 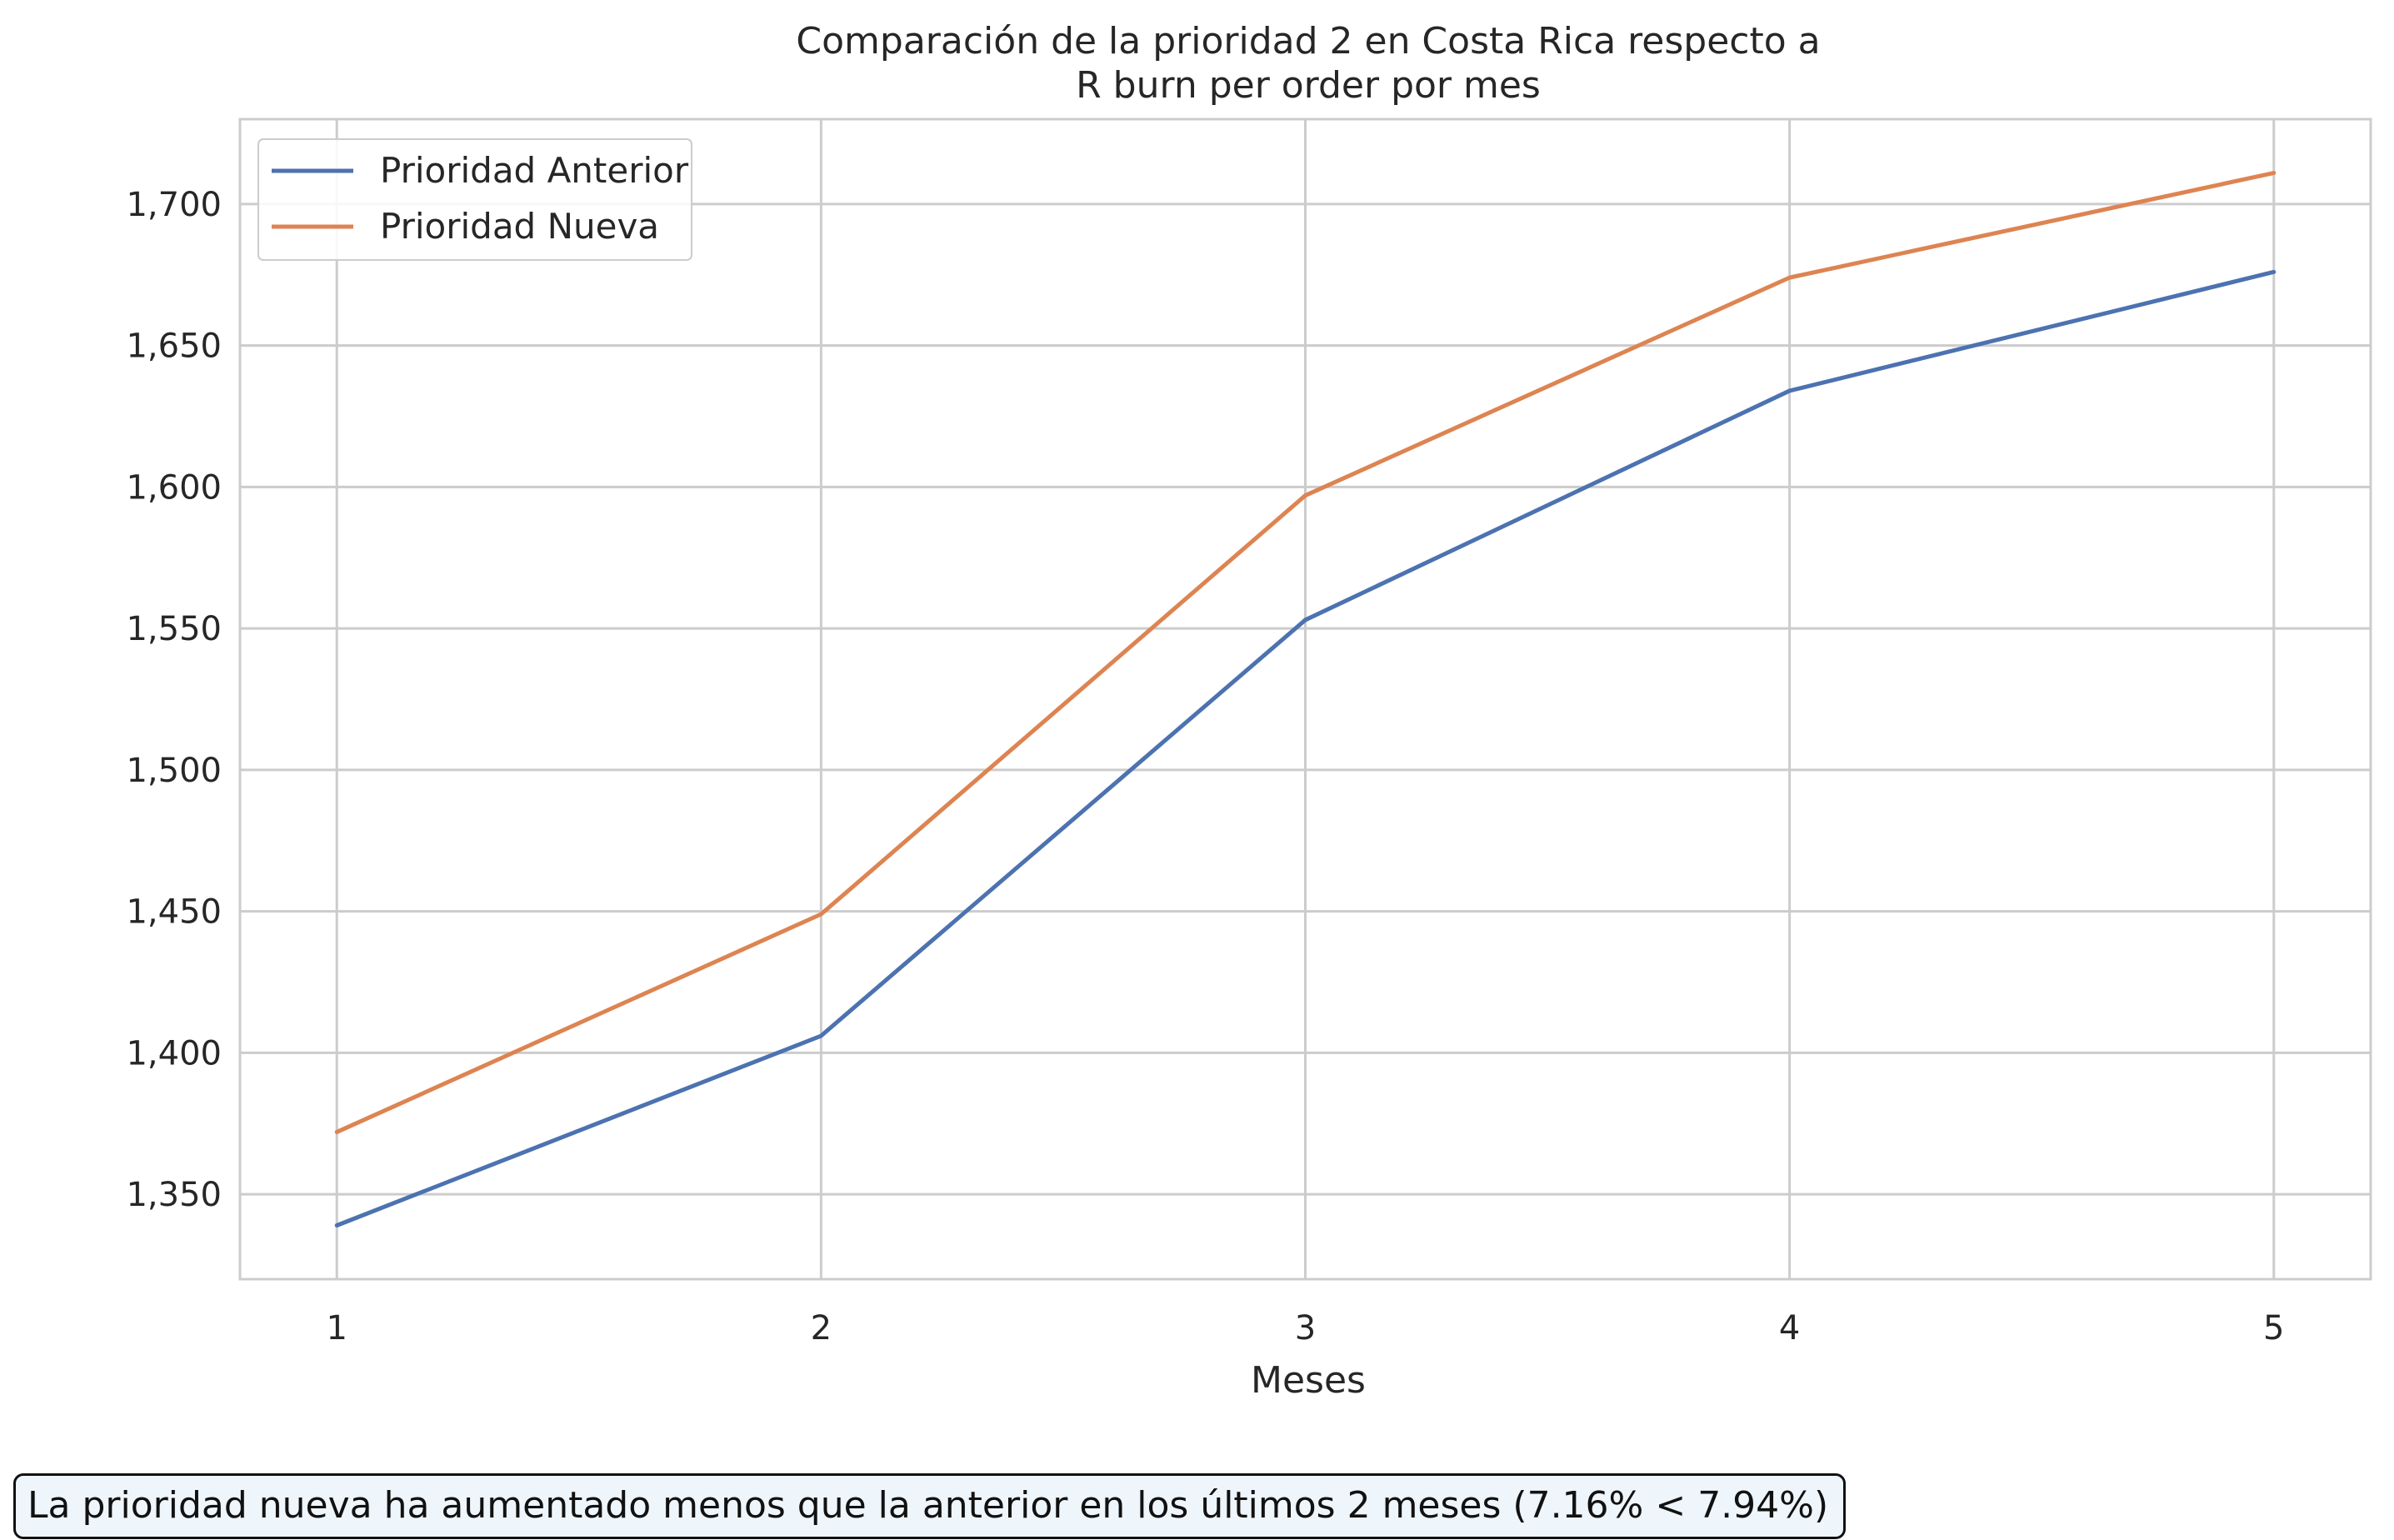 I want to click on legend: Prioridad Anterior Prioridad Nueva, so click(x=475, y=199).